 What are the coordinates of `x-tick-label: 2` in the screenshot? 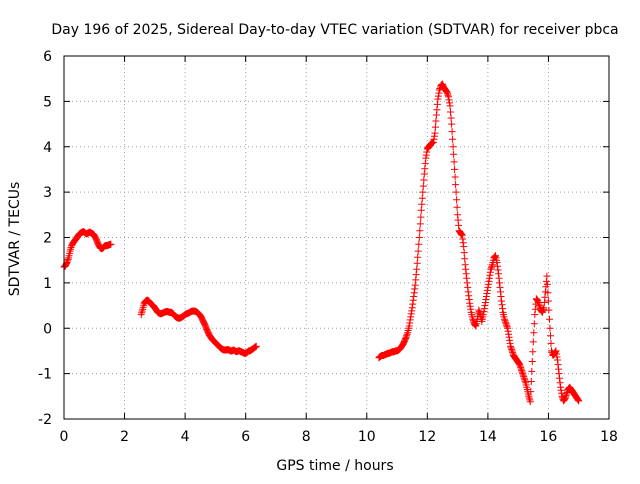 It's located at (124, 437).